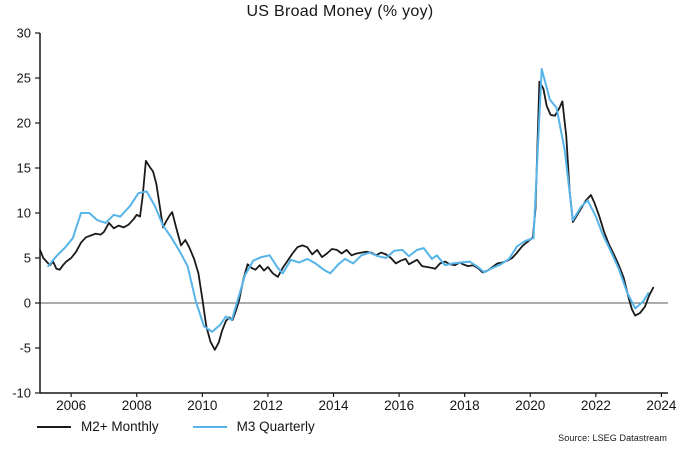  I want to click on x-axis-tick-label: 2020, so click(530, 405).